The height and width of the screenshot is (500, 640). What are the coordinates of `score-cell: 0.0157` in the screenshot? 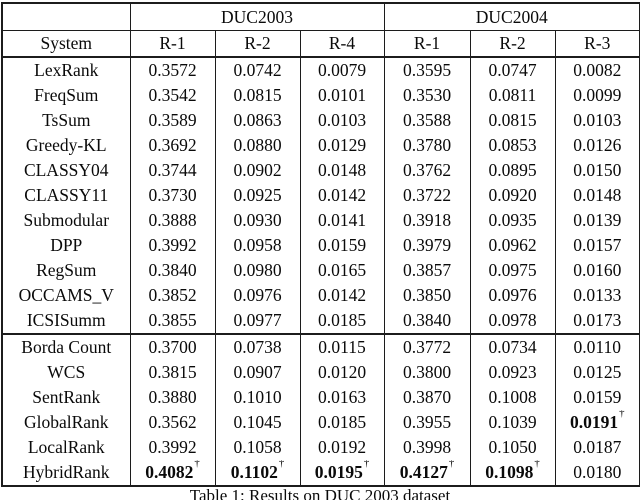 It's located at (597, 245).